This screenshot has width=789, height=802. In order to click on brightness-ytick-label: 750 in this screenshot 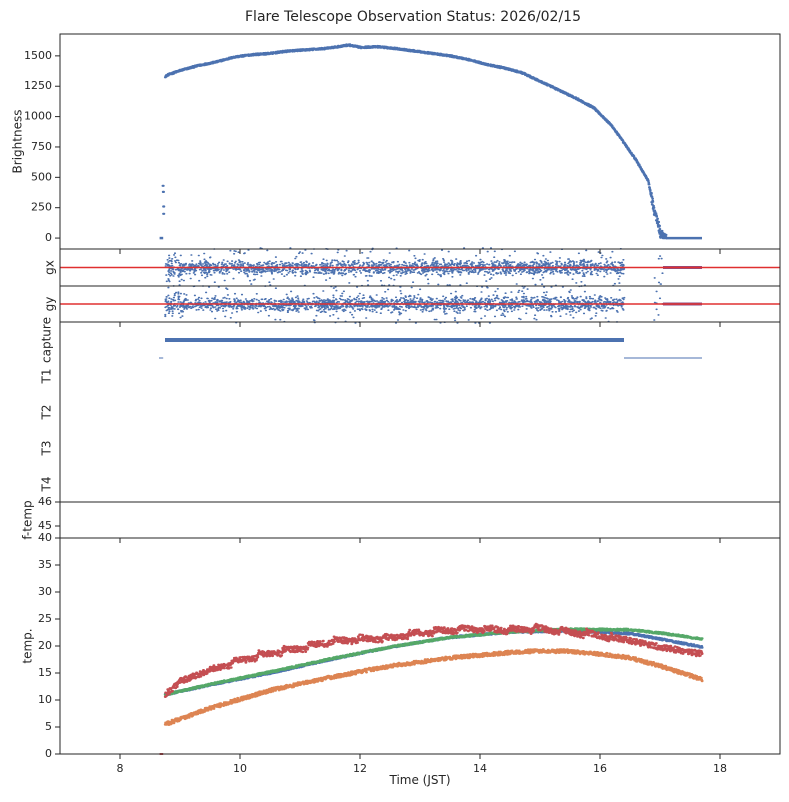, I will do `click(41, 146)`.